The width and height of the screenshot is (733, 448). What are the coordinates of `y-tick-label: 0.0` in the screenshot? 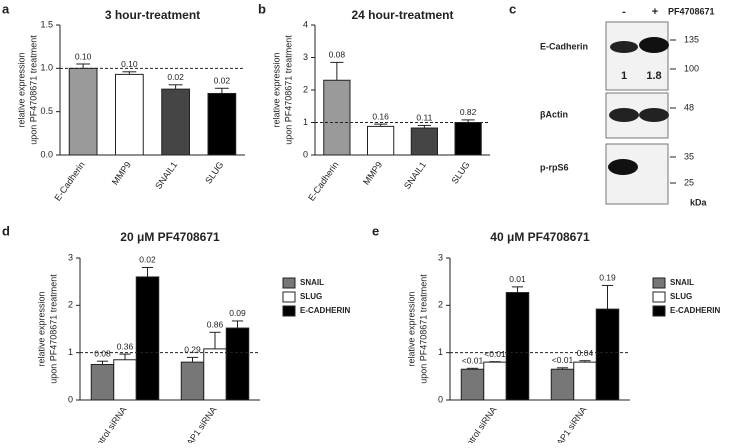 It's located at (46, 154).